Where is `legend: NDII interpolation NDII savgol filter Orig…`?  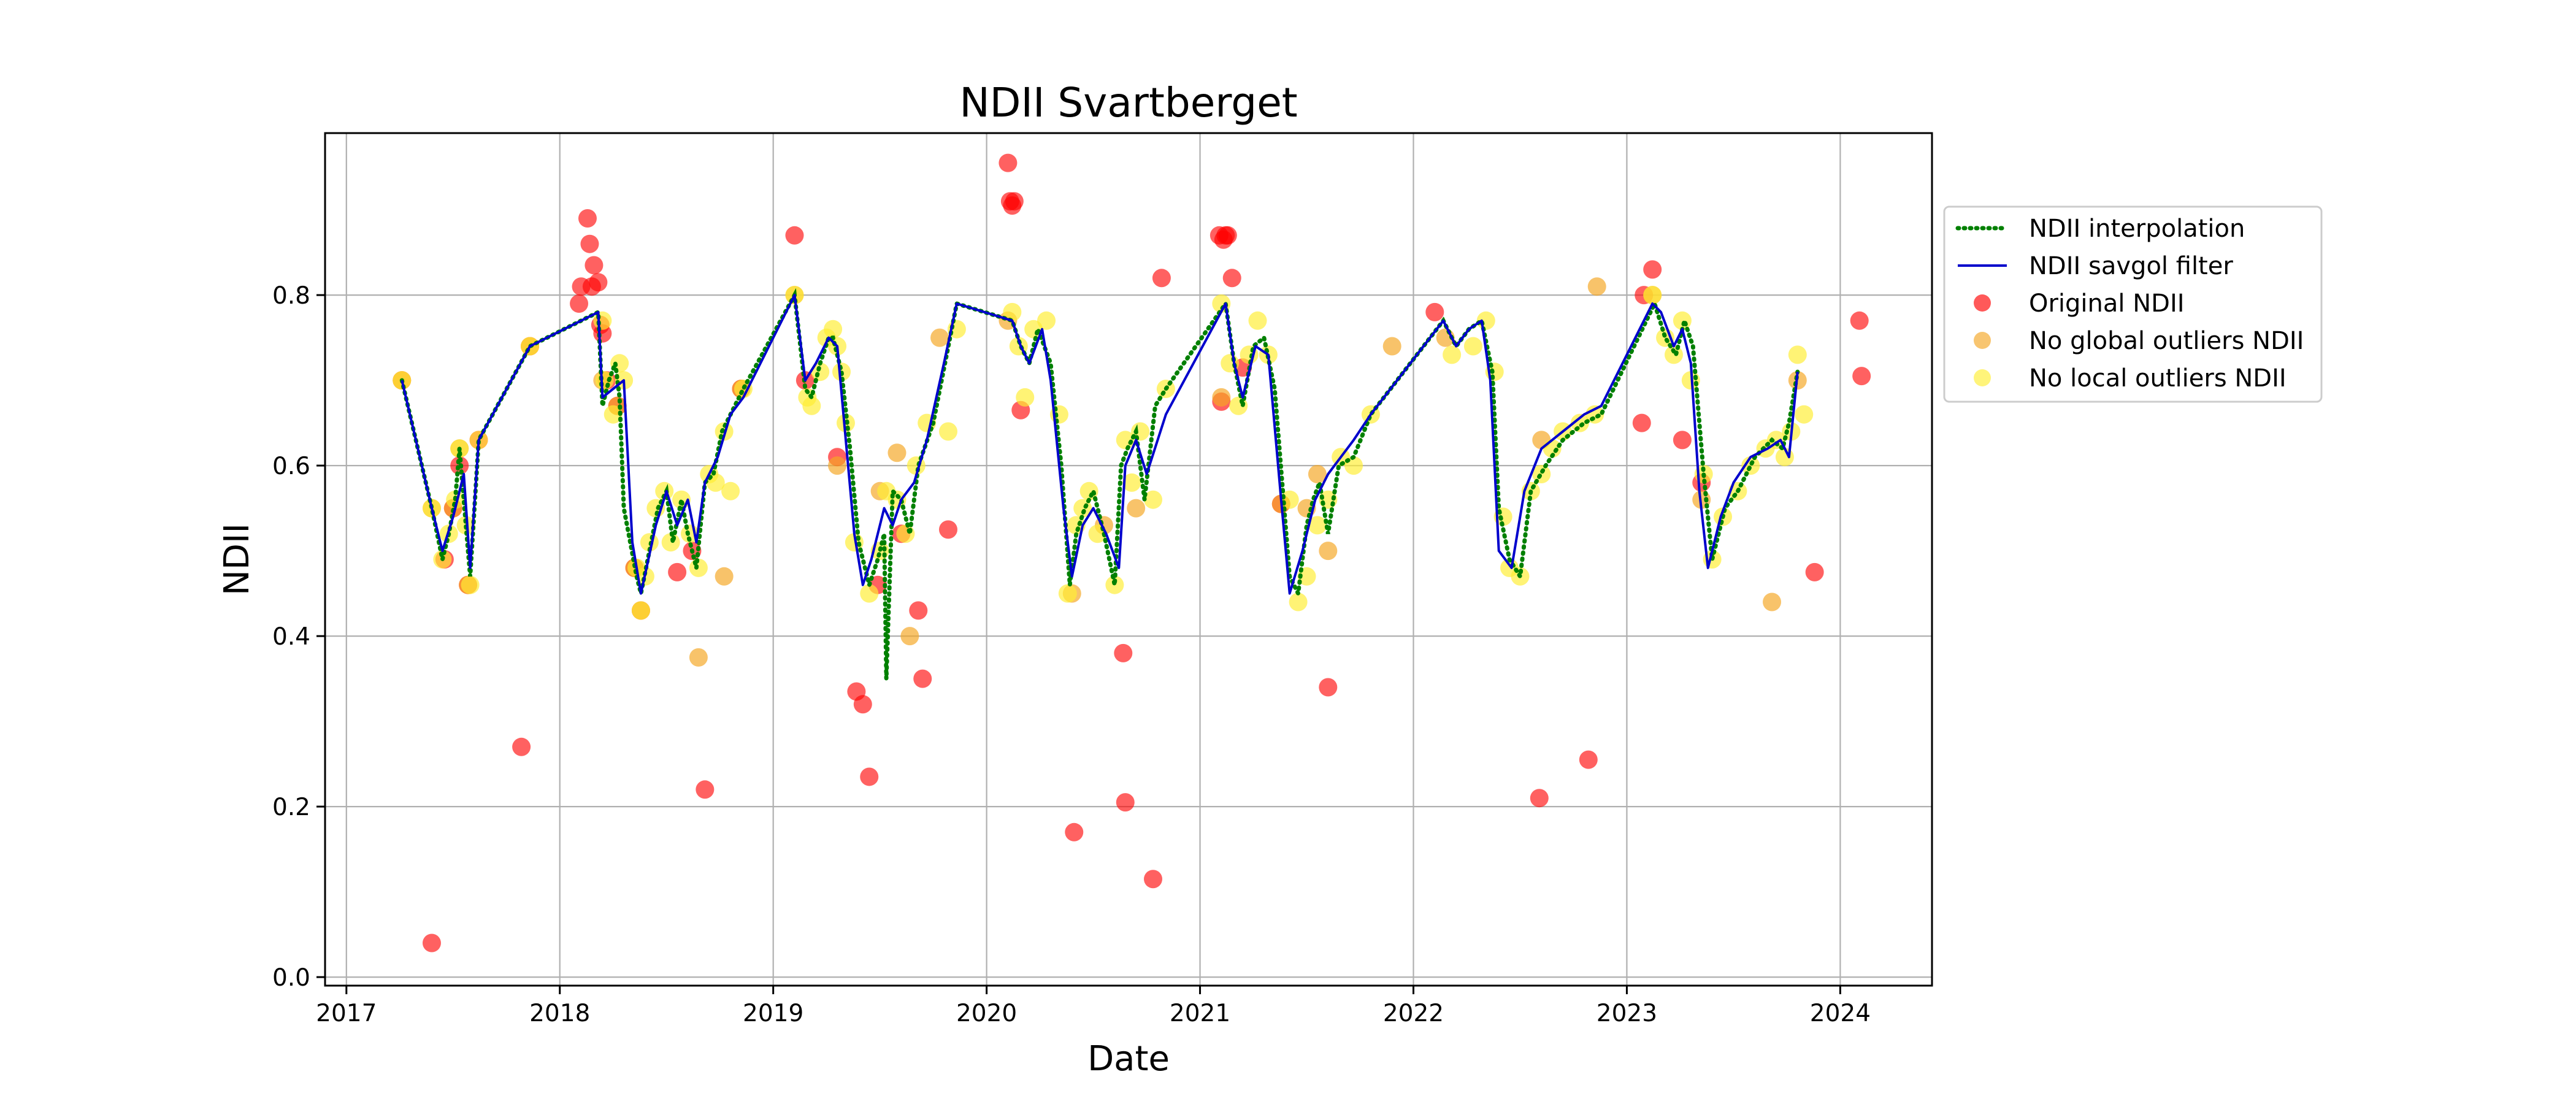 legend: NDII interpolation NDII savgol filter Orig… is located at coordinates (2133, 304).